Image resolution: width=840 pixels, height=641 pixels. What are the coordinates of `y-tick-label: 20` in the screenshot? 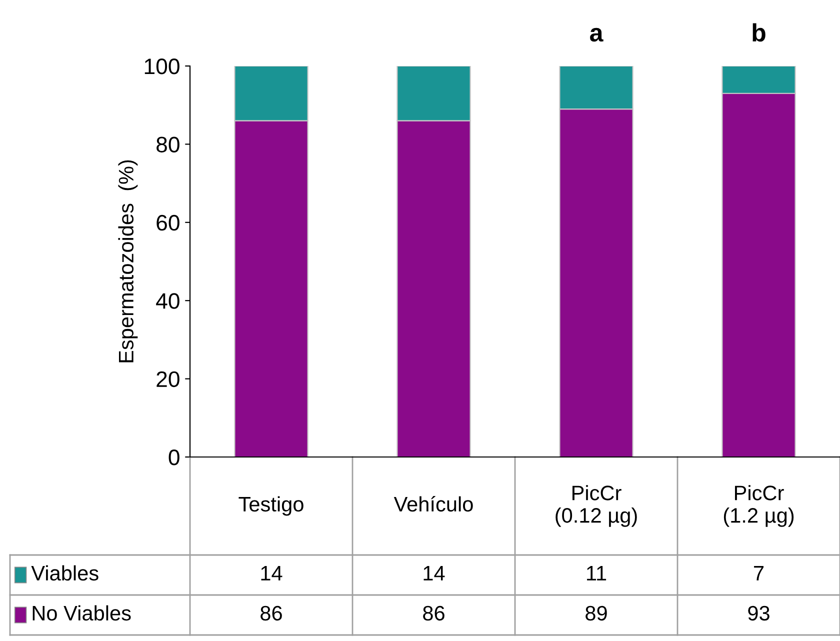 It's located at (168, 379).